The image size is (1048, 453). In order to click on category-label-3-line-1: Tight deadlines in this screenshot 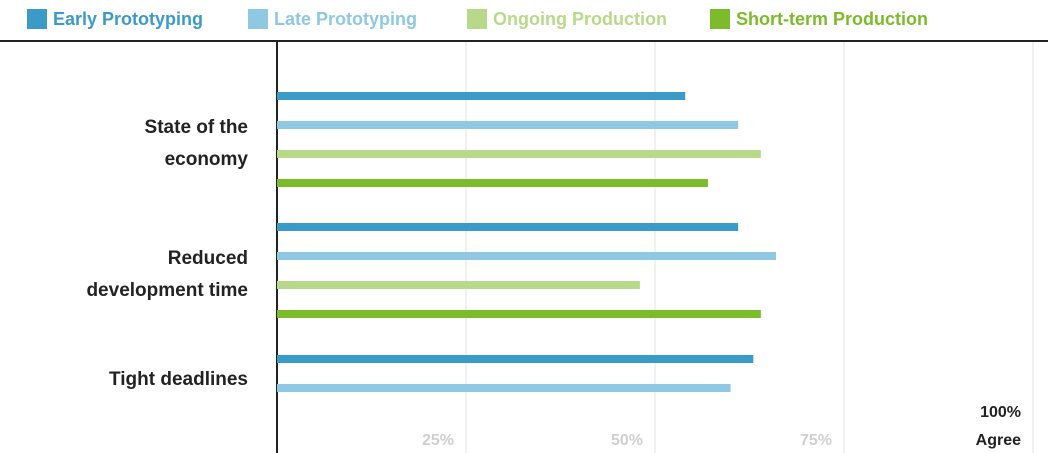, I will do `click(178, 379)`.